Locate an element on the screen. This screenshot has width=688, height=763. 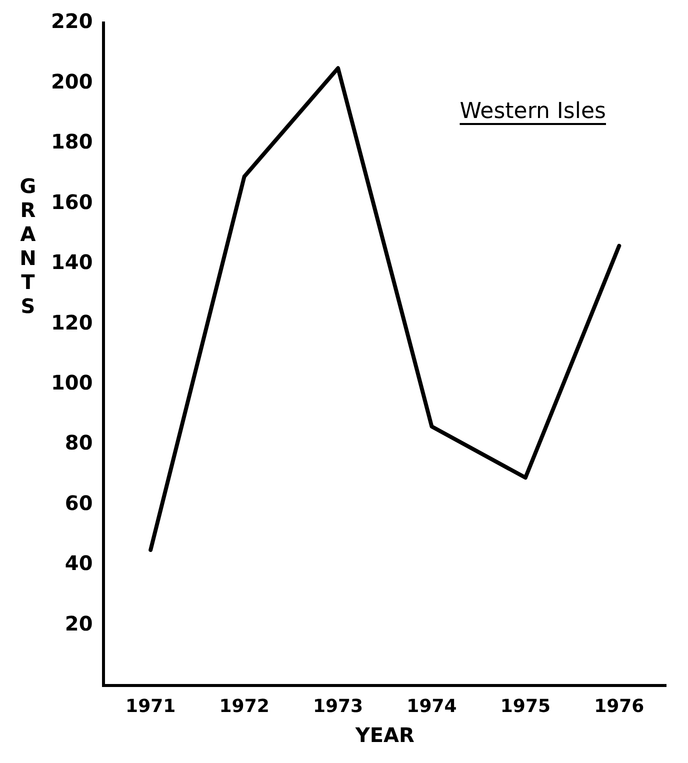
x-tick-label: 1975 is located at coordinates (525, 706).